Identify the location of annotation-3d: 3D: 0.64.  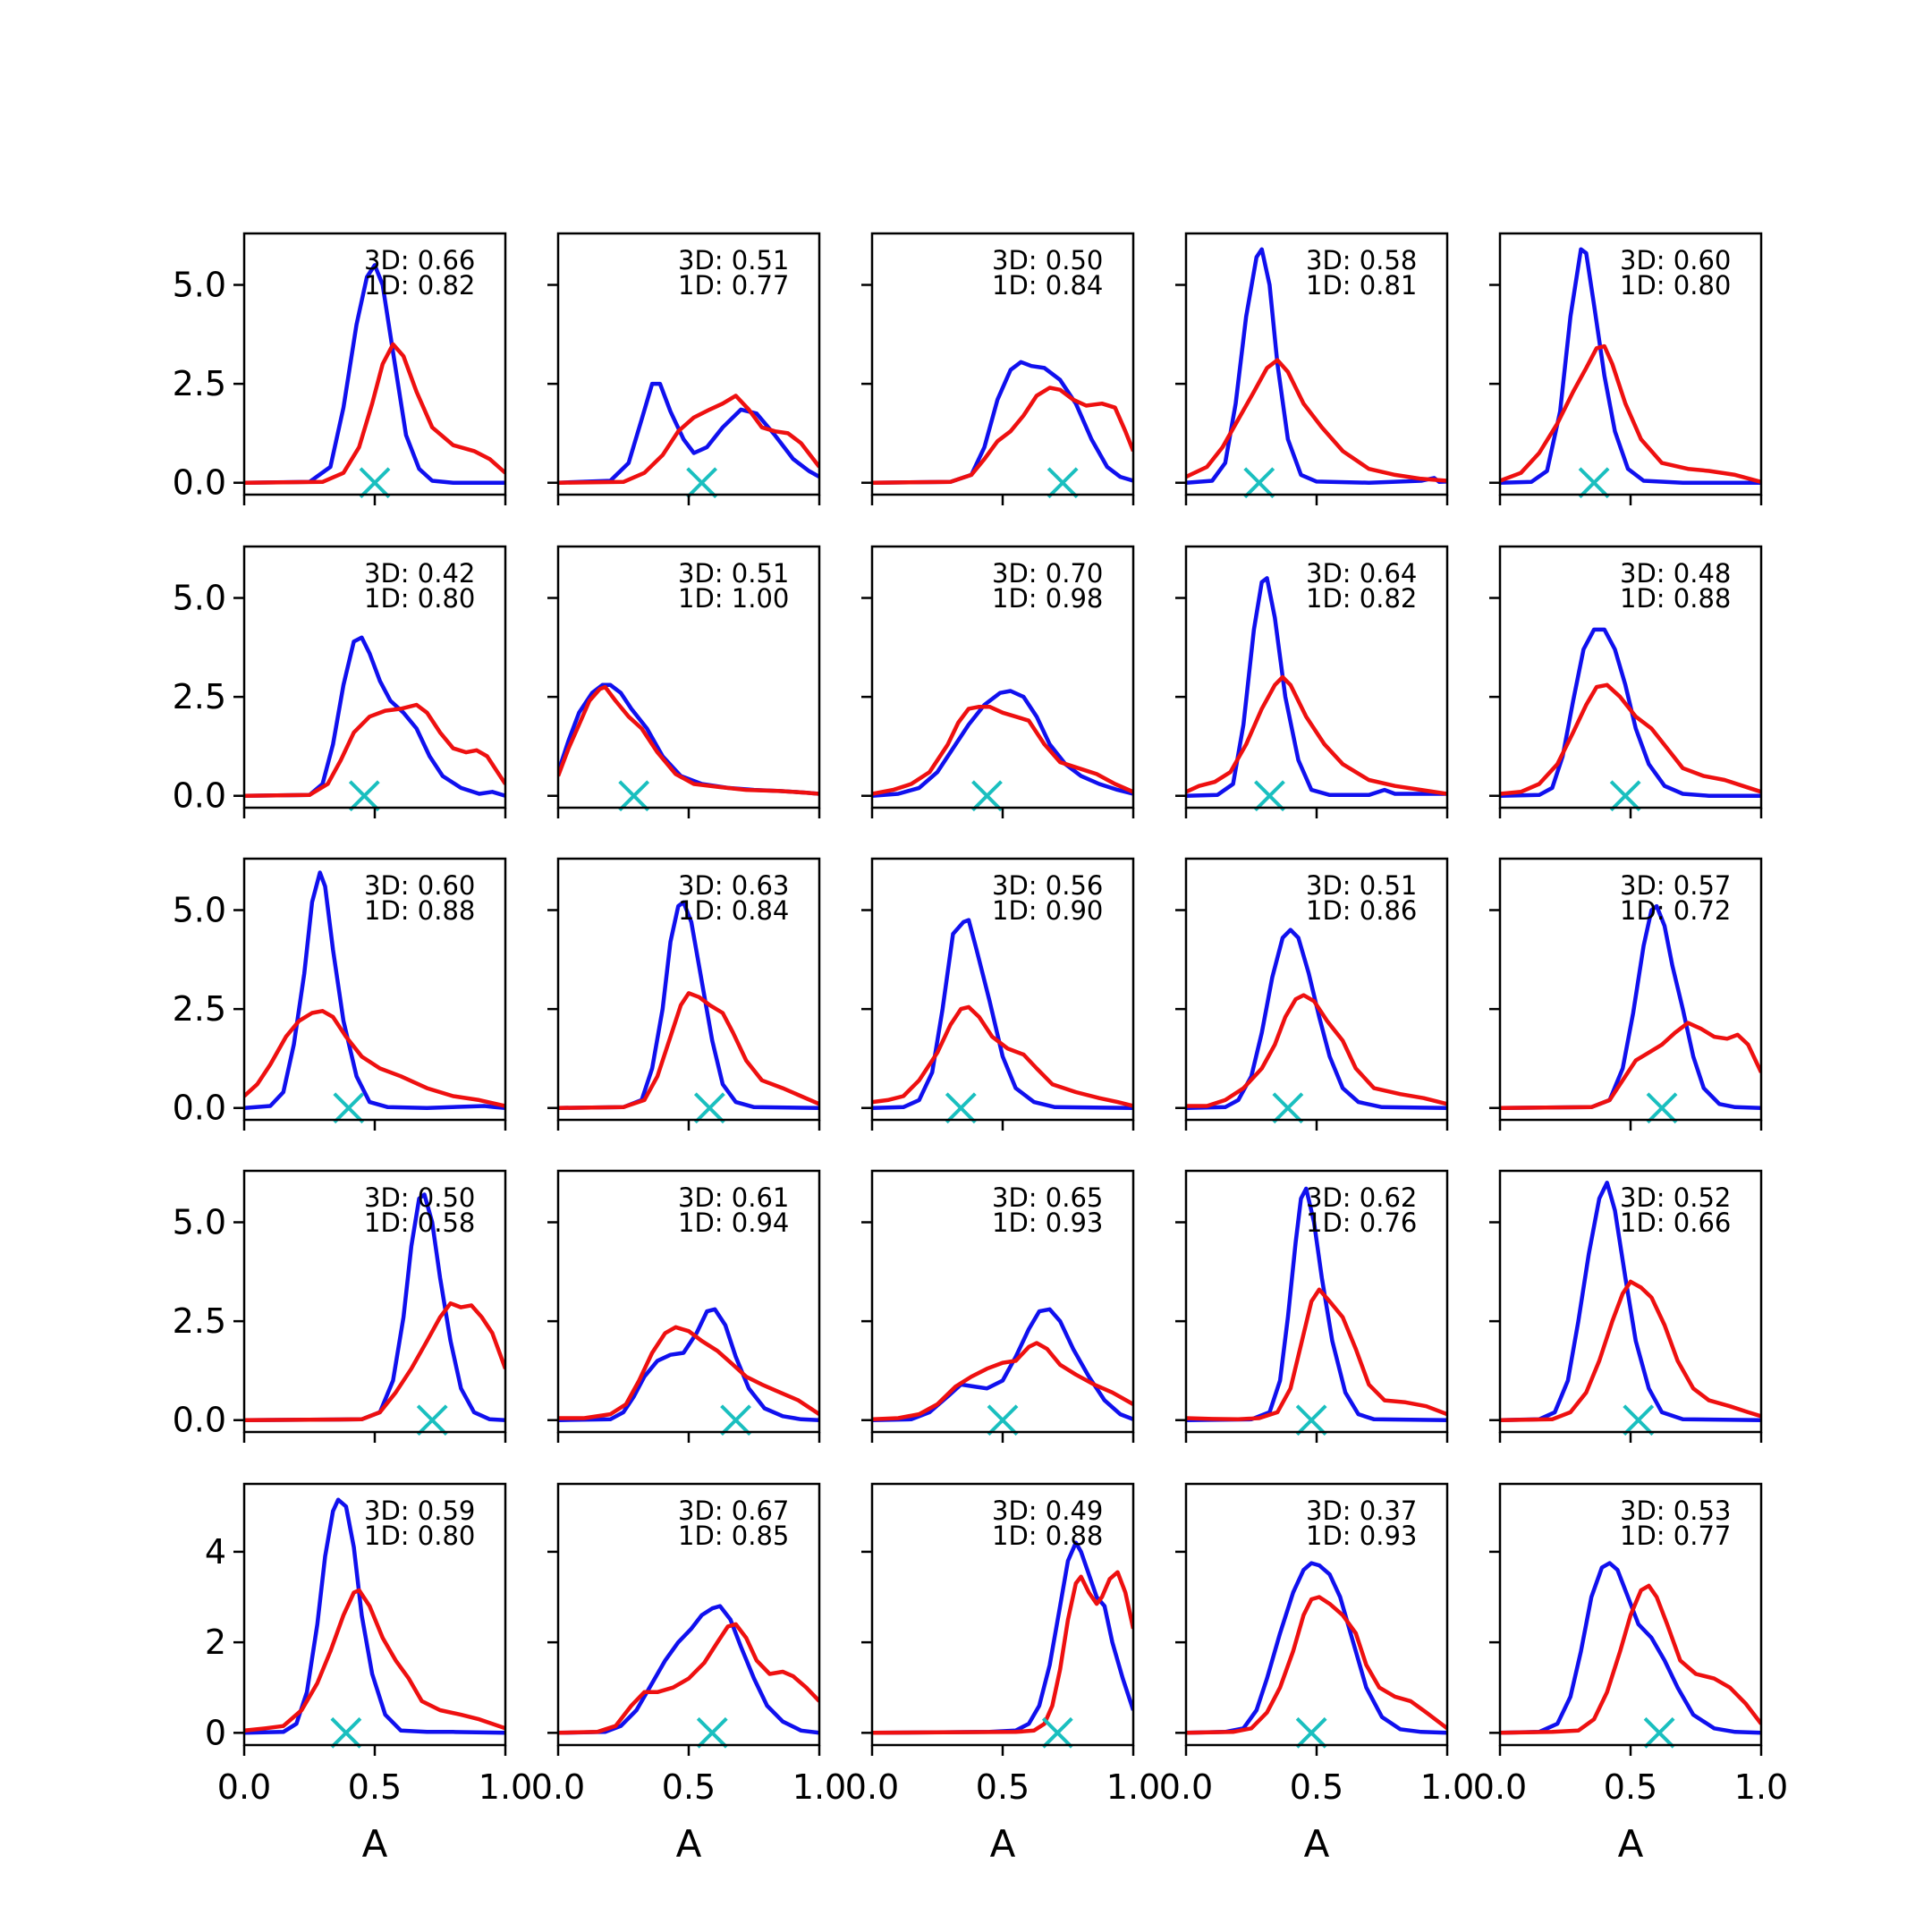
(1361, 573).